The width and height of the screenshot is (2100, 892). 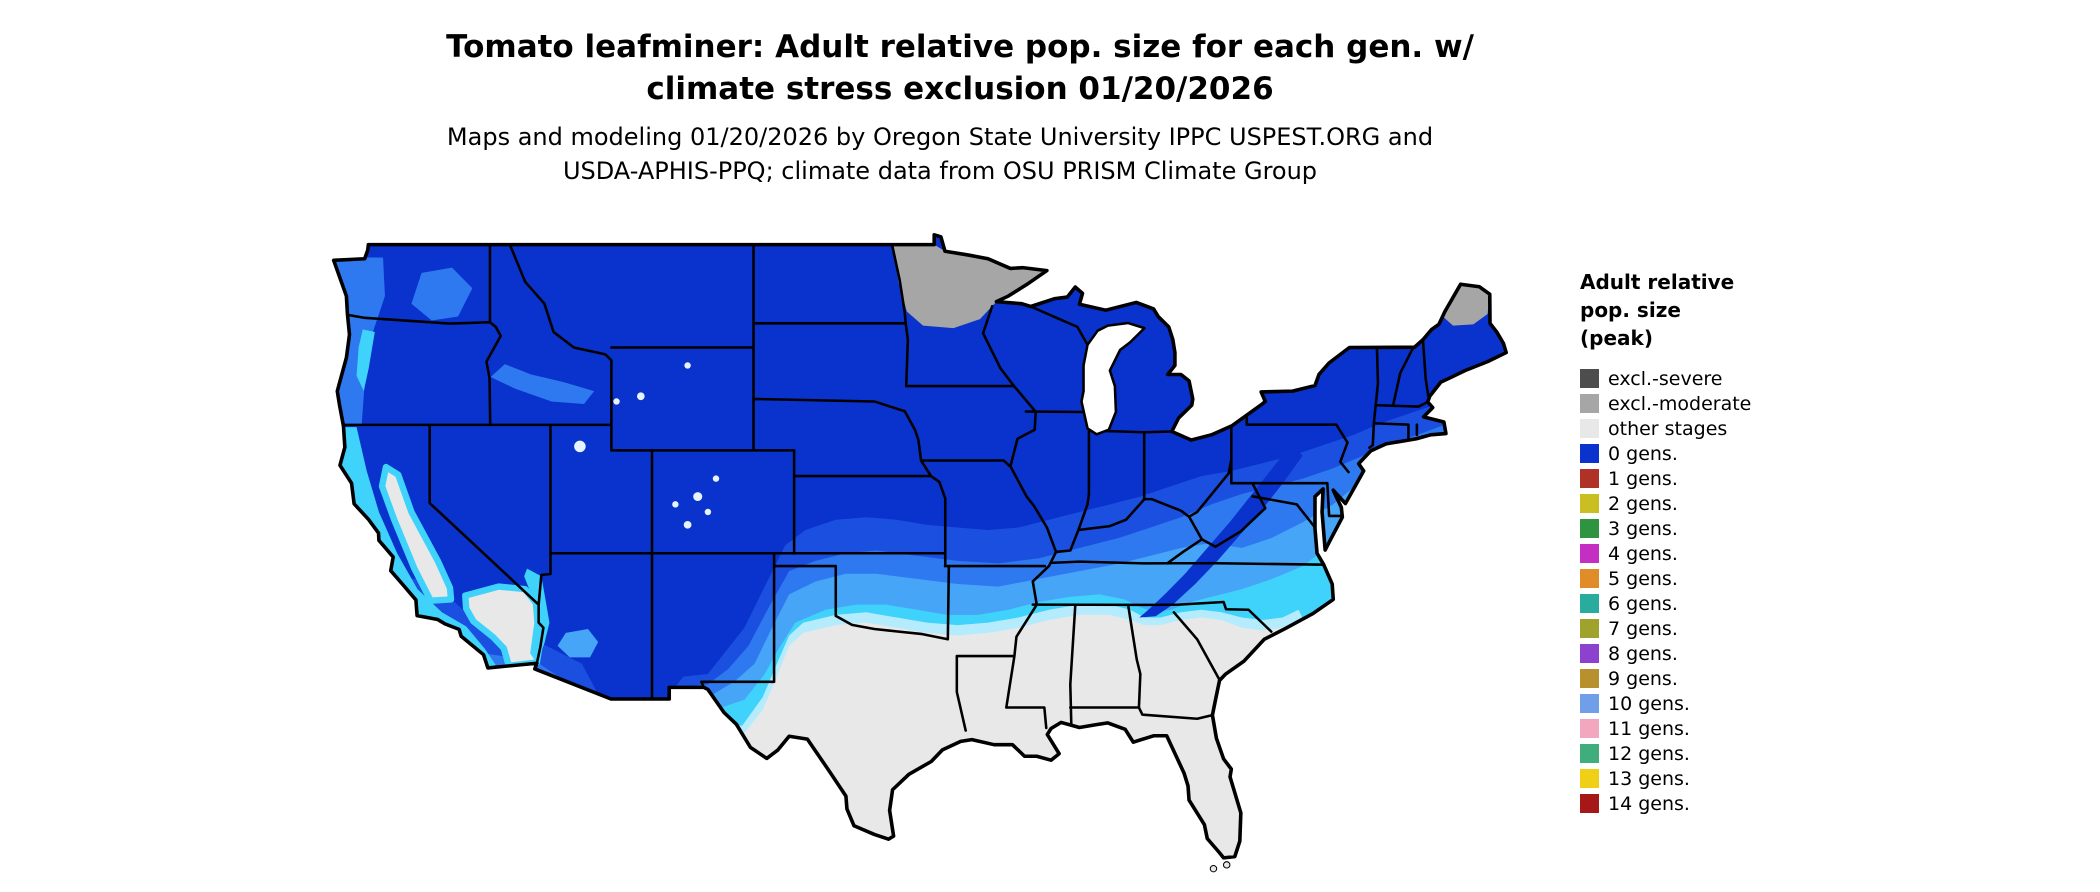 I want to click on legend-item: 9 gens., so click(x=1710, y=678).